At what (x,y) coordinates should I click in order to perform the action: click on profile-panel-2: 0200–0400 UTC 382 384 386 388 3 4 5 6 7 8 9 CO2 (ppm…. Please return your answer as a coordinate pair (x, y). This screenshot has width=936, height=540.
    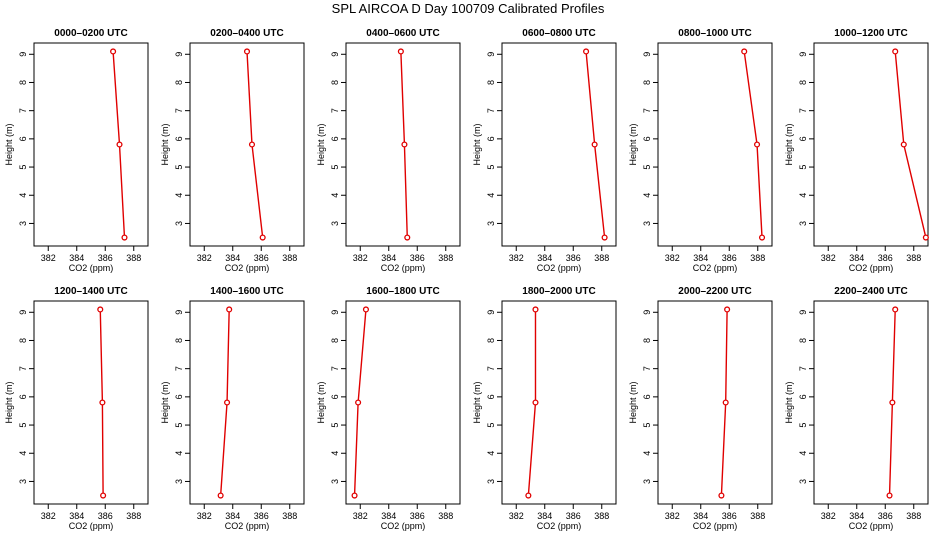
    Looking at the image, I should click on (232, 150).